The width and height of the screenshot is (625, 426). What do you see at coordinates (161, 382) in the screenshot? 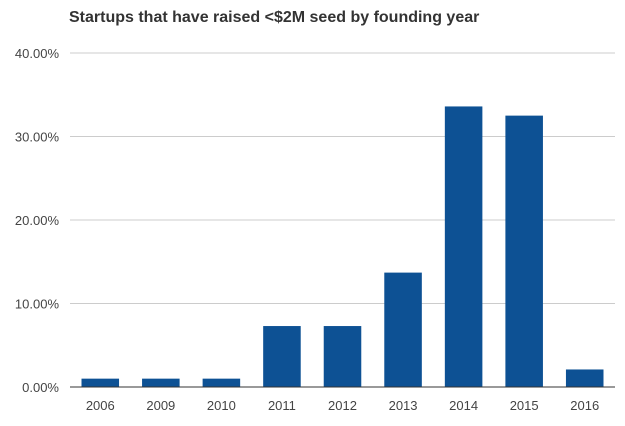
I see `bar-2009` at bounding box center [161, 382].